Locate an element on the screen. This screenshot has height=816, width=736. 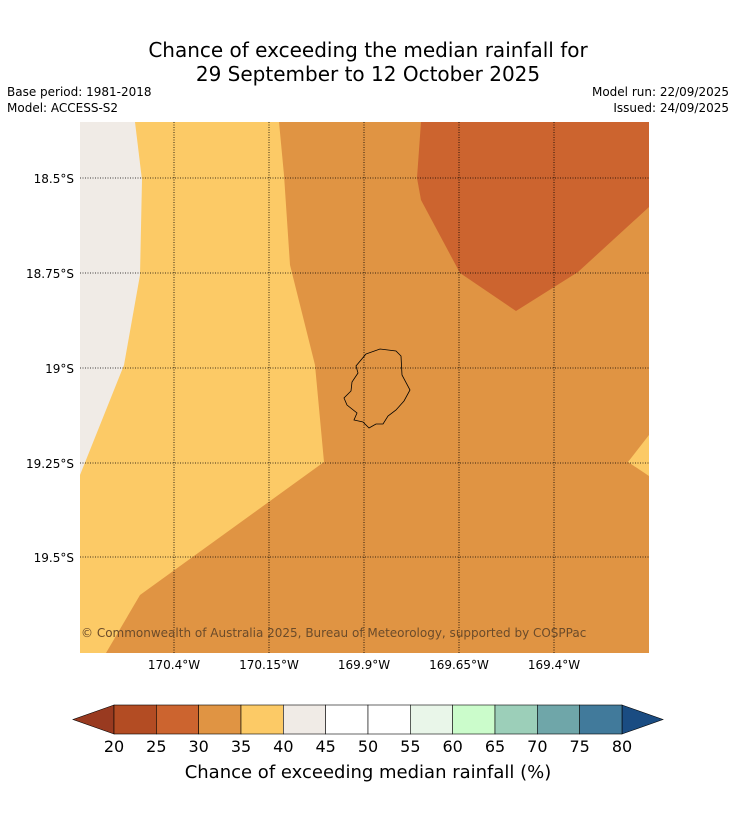
colorbar: 20 25 30 35 40 45 50 55 60 65 70 75 80 is located at coordinates (368, 730).